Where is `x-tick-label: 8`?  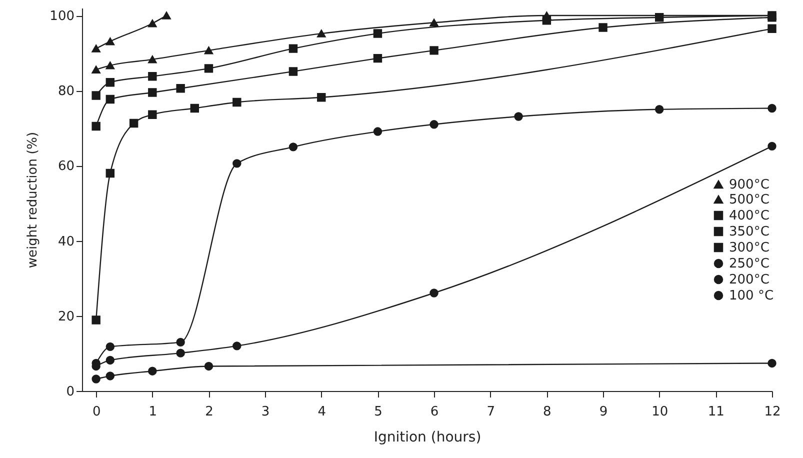
x-tick-label: 8 is located at coordinates (547, 412).